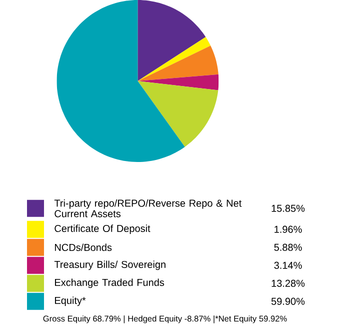 This screenshot has height=329, width=340. Describe the element at coordinates (288, 247) in the screenshot. I see `data-label: 5.88%` at that location.